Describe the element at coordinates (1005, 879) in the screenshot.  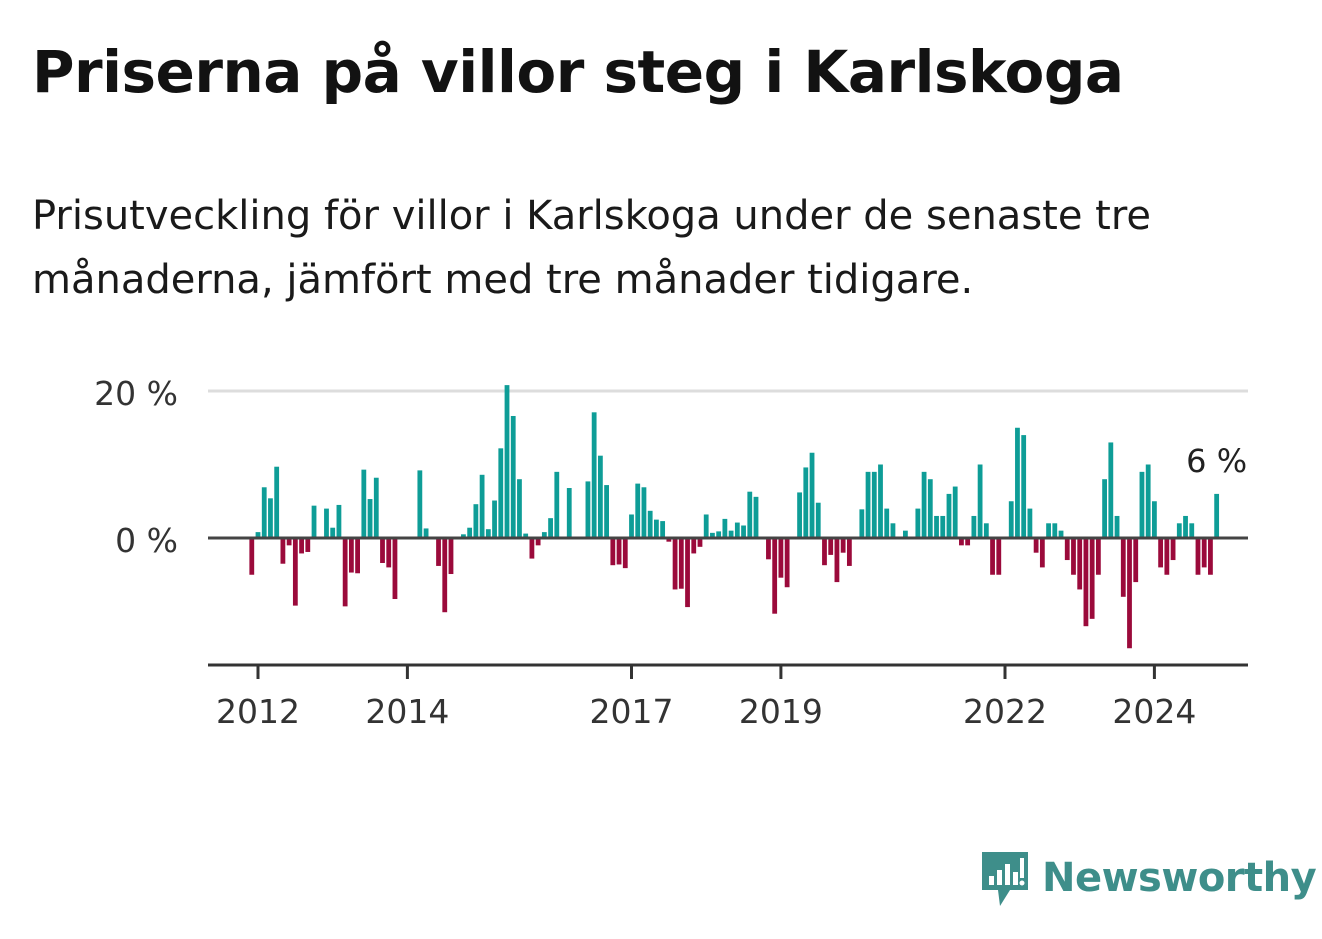
I see `newsworthy-logo-icon` at that location.